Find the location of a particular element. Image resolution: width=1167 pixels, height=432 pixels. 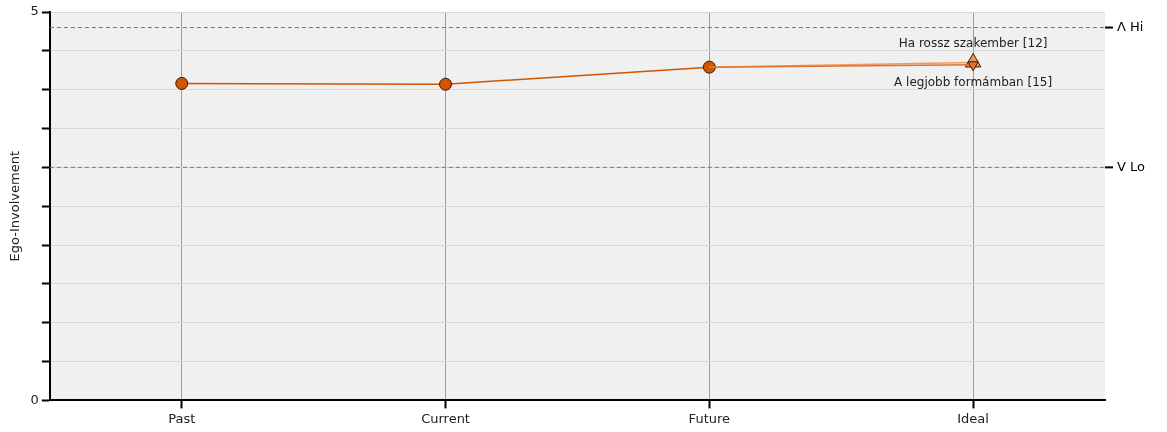

y-tick-label: 0 is located at coordinates (34, 399).